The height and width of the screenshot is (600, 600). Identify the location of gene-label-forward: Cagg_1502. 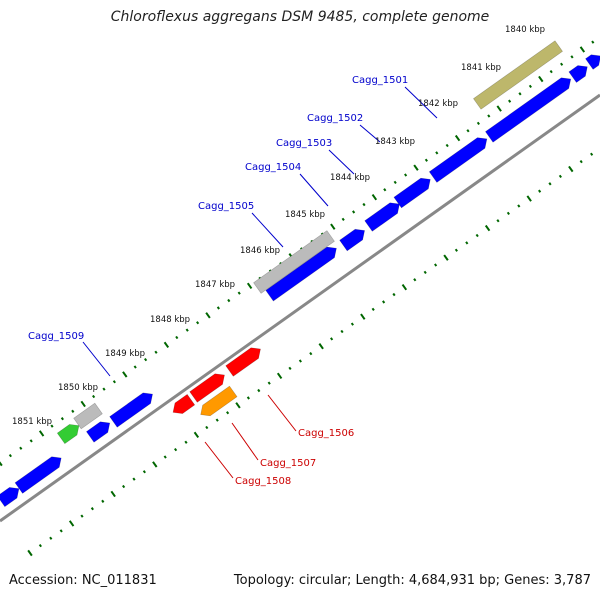
(335, 118).